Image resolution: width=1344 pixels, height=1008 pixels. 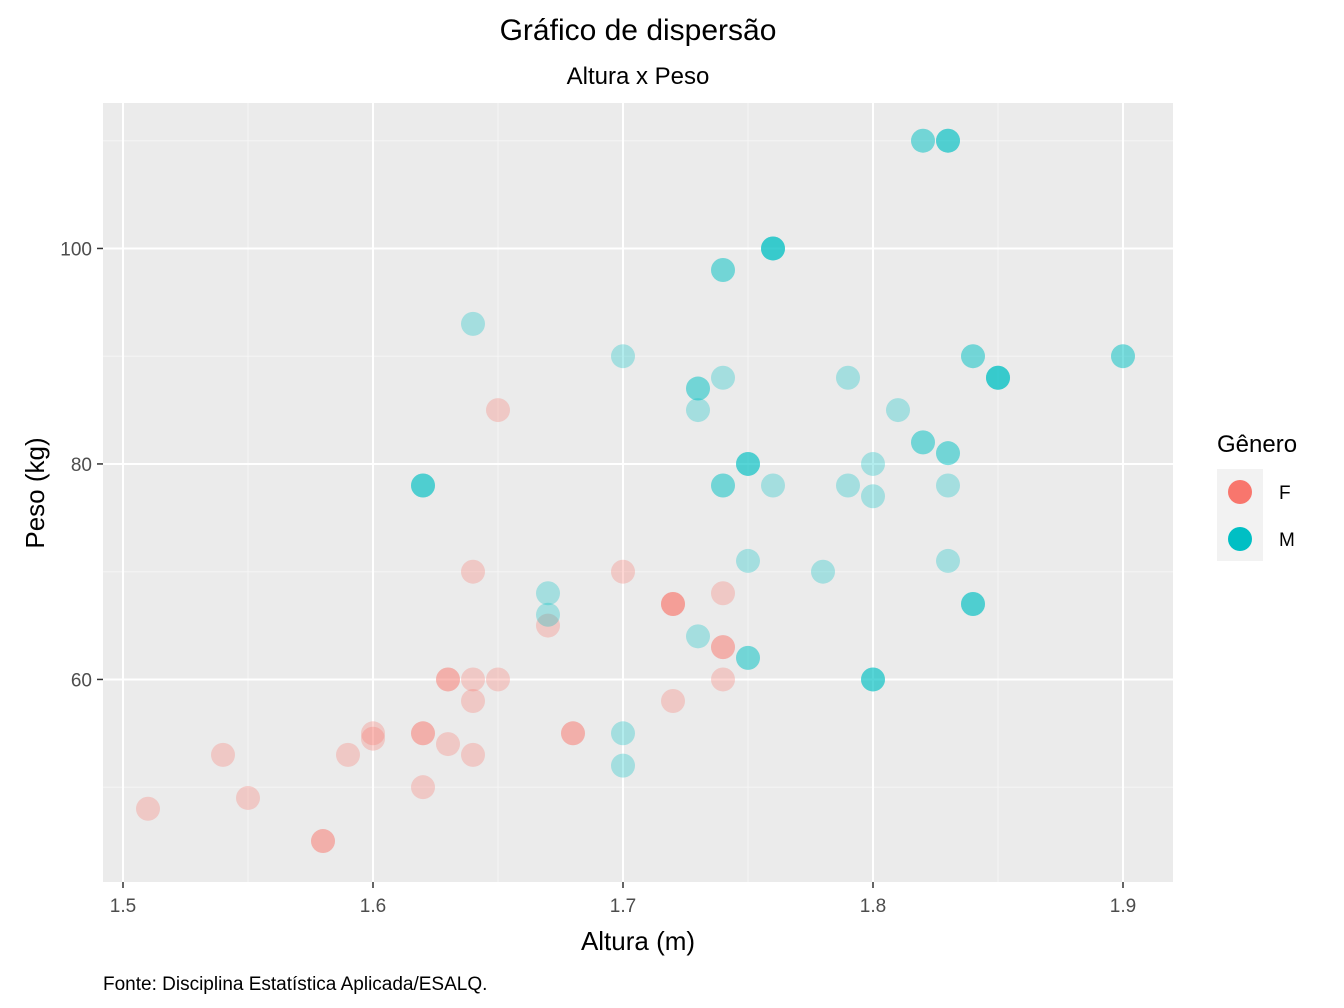 What do you see at coordinates (1257, 444) in the screenshot?
I see `legend-title: Gênero` at bounding box center [1257, 444].